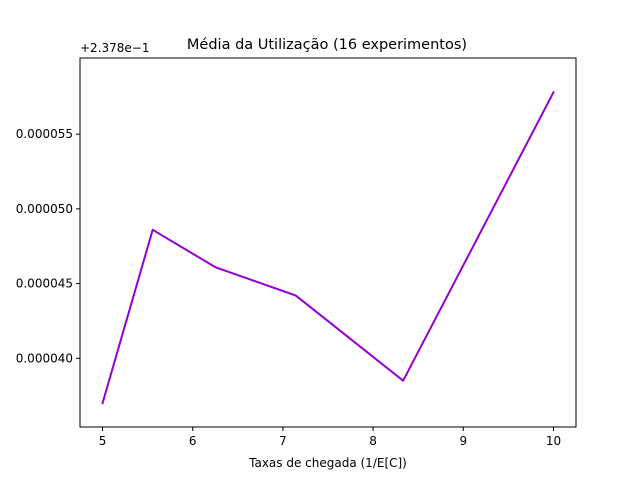 The height and width of the screenshot is (480, 640). I want to click on x-tick-label: 10, so click(553, 441).